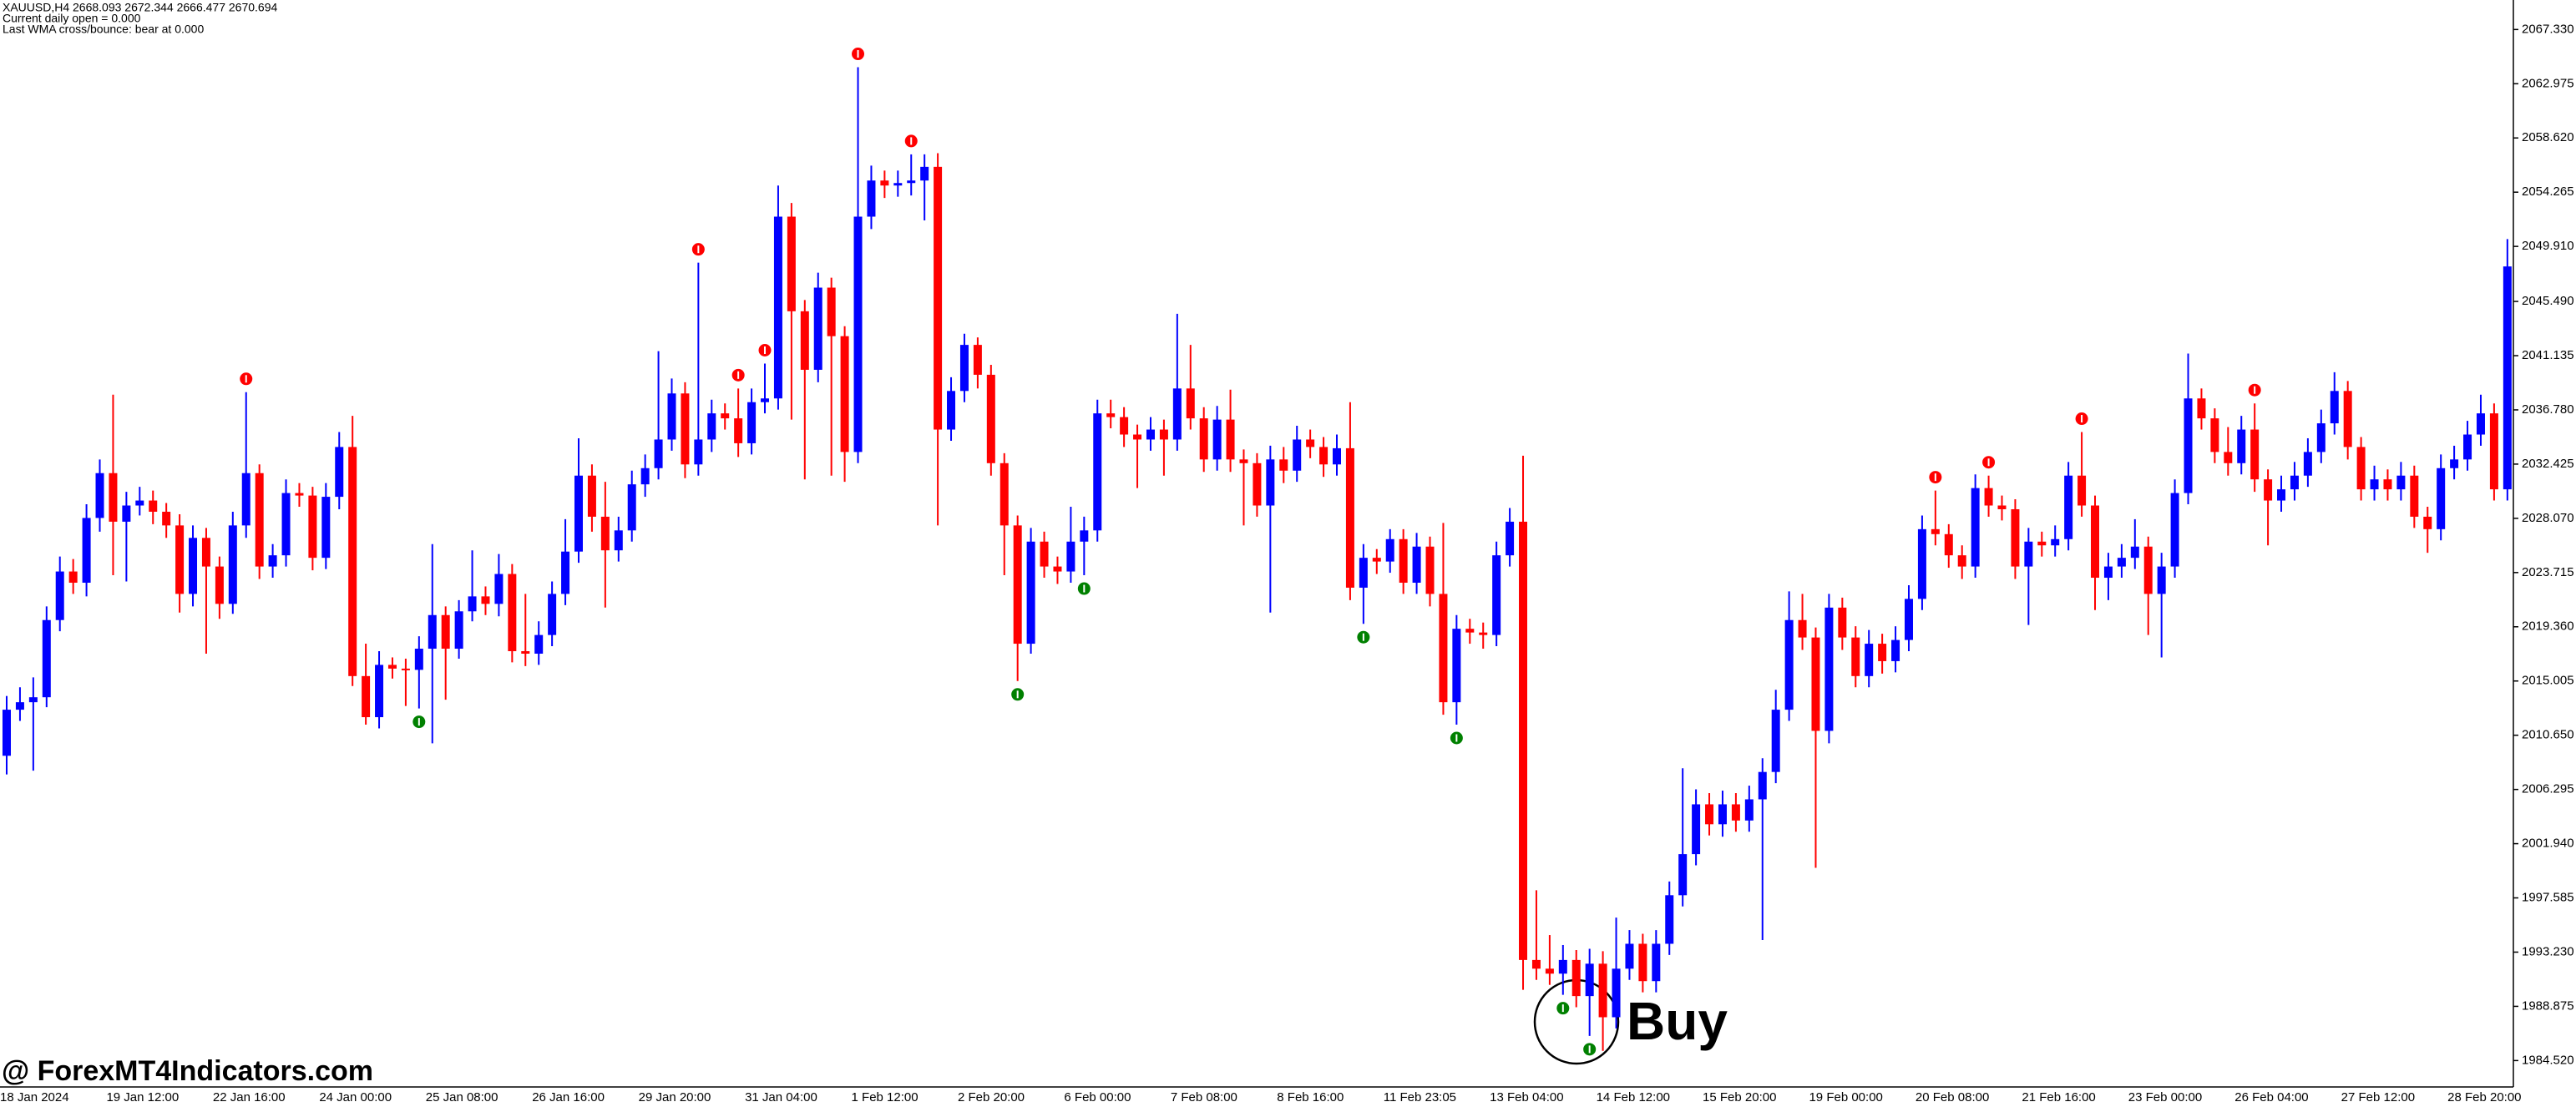 The image size is (2576, 1107). Describe the element at coordinates (2548, 192) in the screenshot. I see `y-tick-label: 2054.265` at that location.